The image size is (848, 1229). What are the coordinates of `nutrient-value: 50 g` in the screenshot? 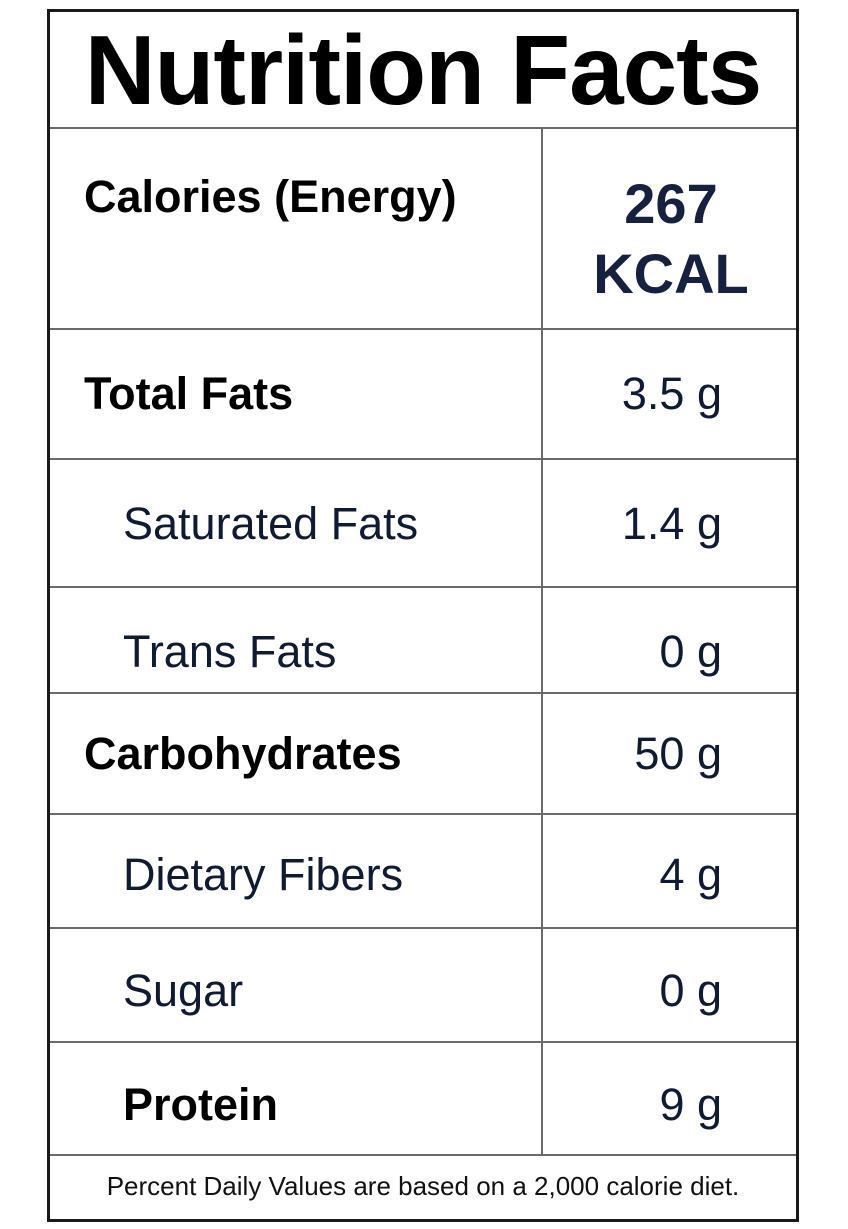 It's located at (678, 753).